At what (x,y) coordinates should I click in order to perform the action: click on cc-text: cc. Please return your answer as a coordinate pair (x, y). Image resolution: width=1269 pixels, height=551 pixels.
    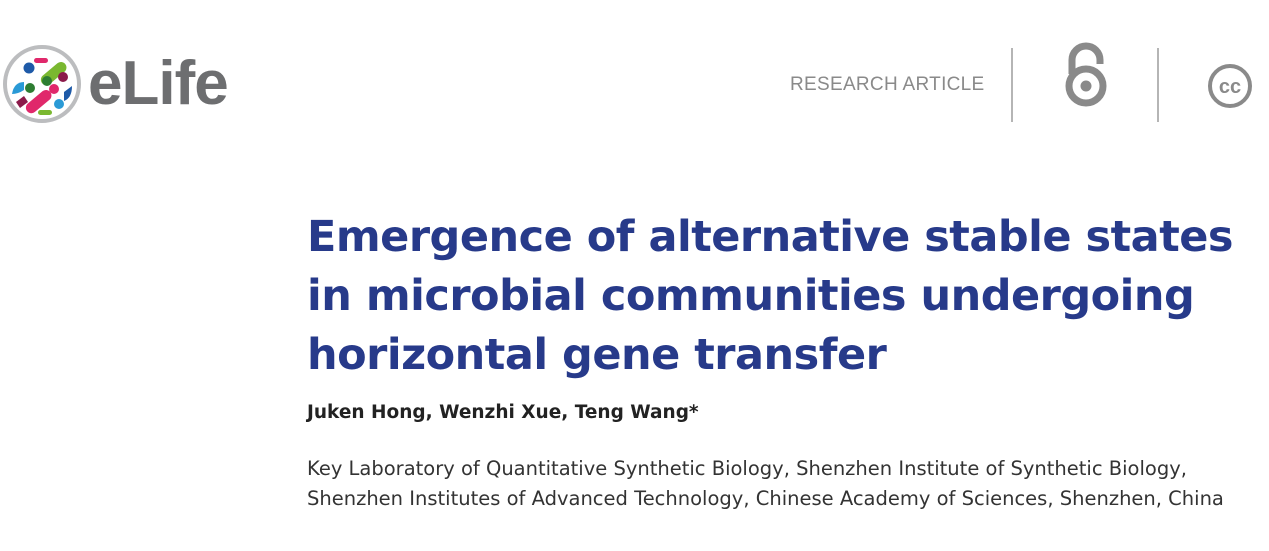
    Looking at the image, I should click on (1230, 87).